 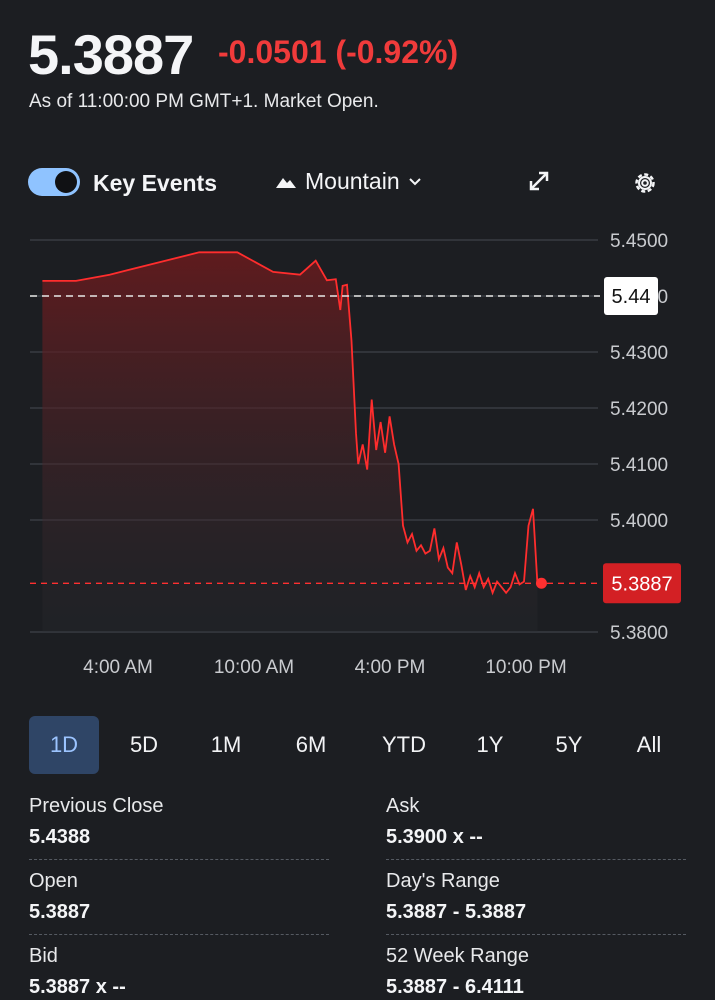 What do you see at coordinates (179, 897) in the screenshot?
I see `stat-open: Open 5.3887` at bounding box center [179, 897].